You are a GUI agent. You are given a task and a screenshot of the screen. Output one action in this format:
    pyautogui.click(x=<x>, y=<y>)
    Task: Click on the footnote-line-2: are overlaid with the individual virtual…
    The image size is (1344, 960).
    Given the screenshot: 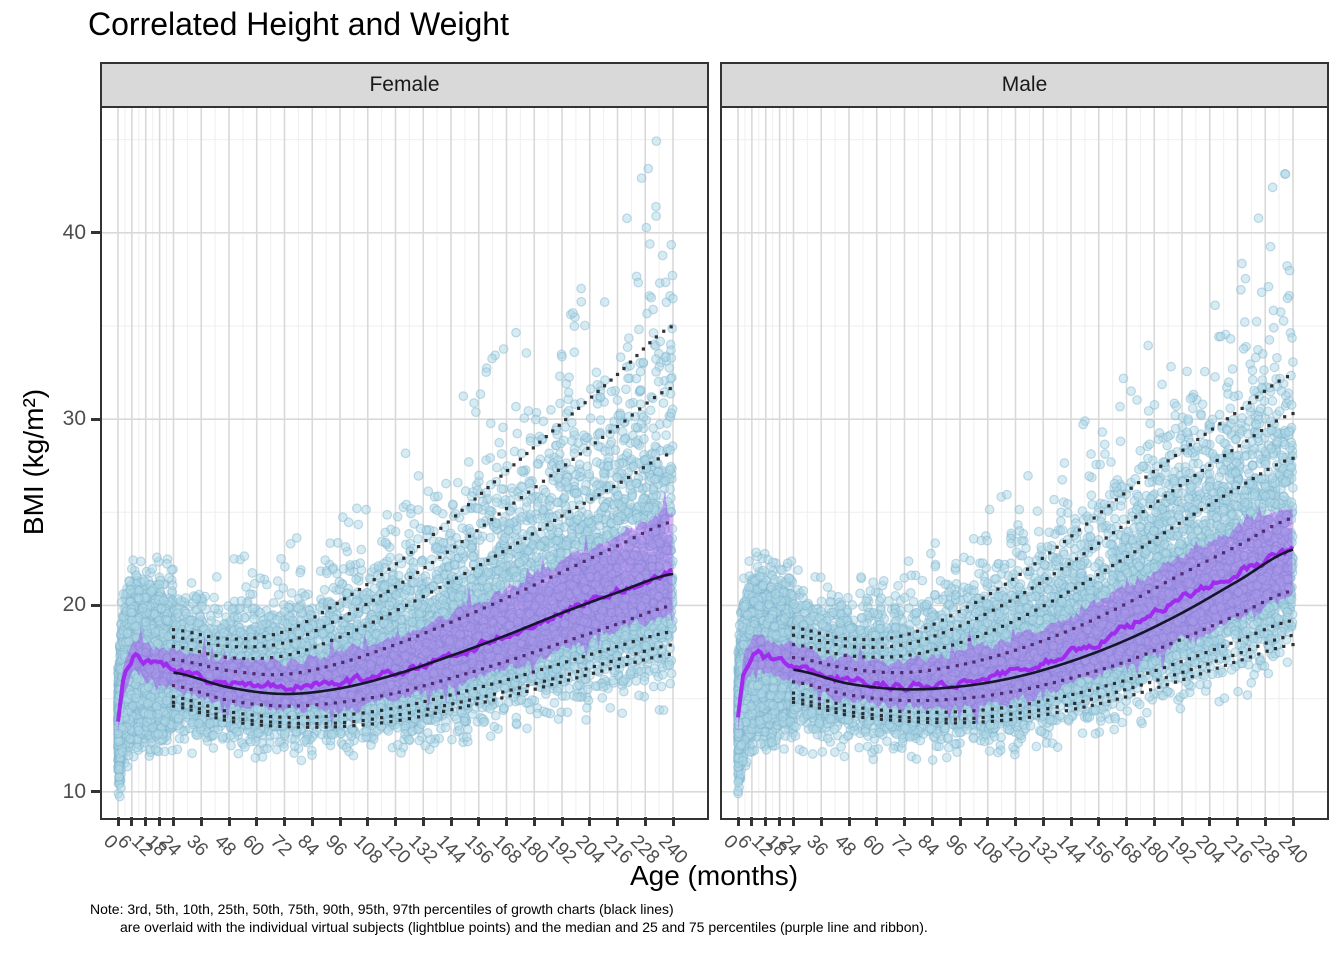 What is the action you would take?
    pyautogui.click(x=524, y=926)
    